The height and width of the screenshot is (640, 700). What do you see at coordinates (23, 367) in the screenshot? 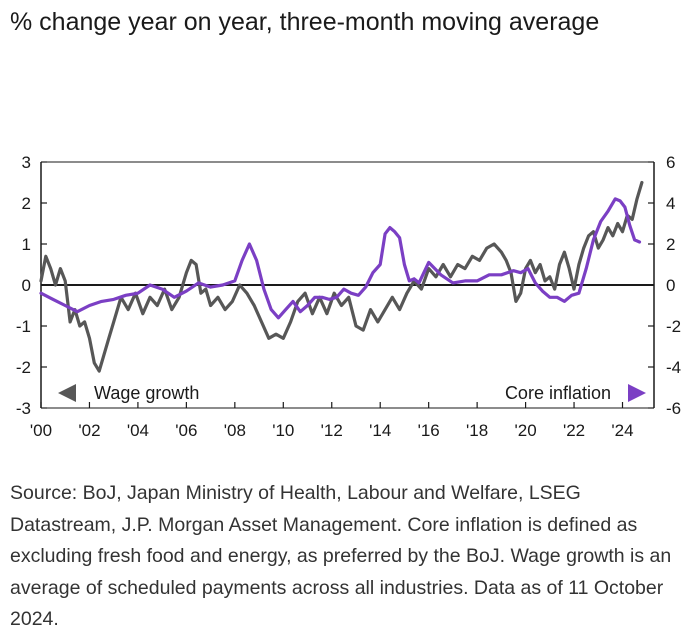
I see `left-tick-label: -2` at bounding box center [23, 367].